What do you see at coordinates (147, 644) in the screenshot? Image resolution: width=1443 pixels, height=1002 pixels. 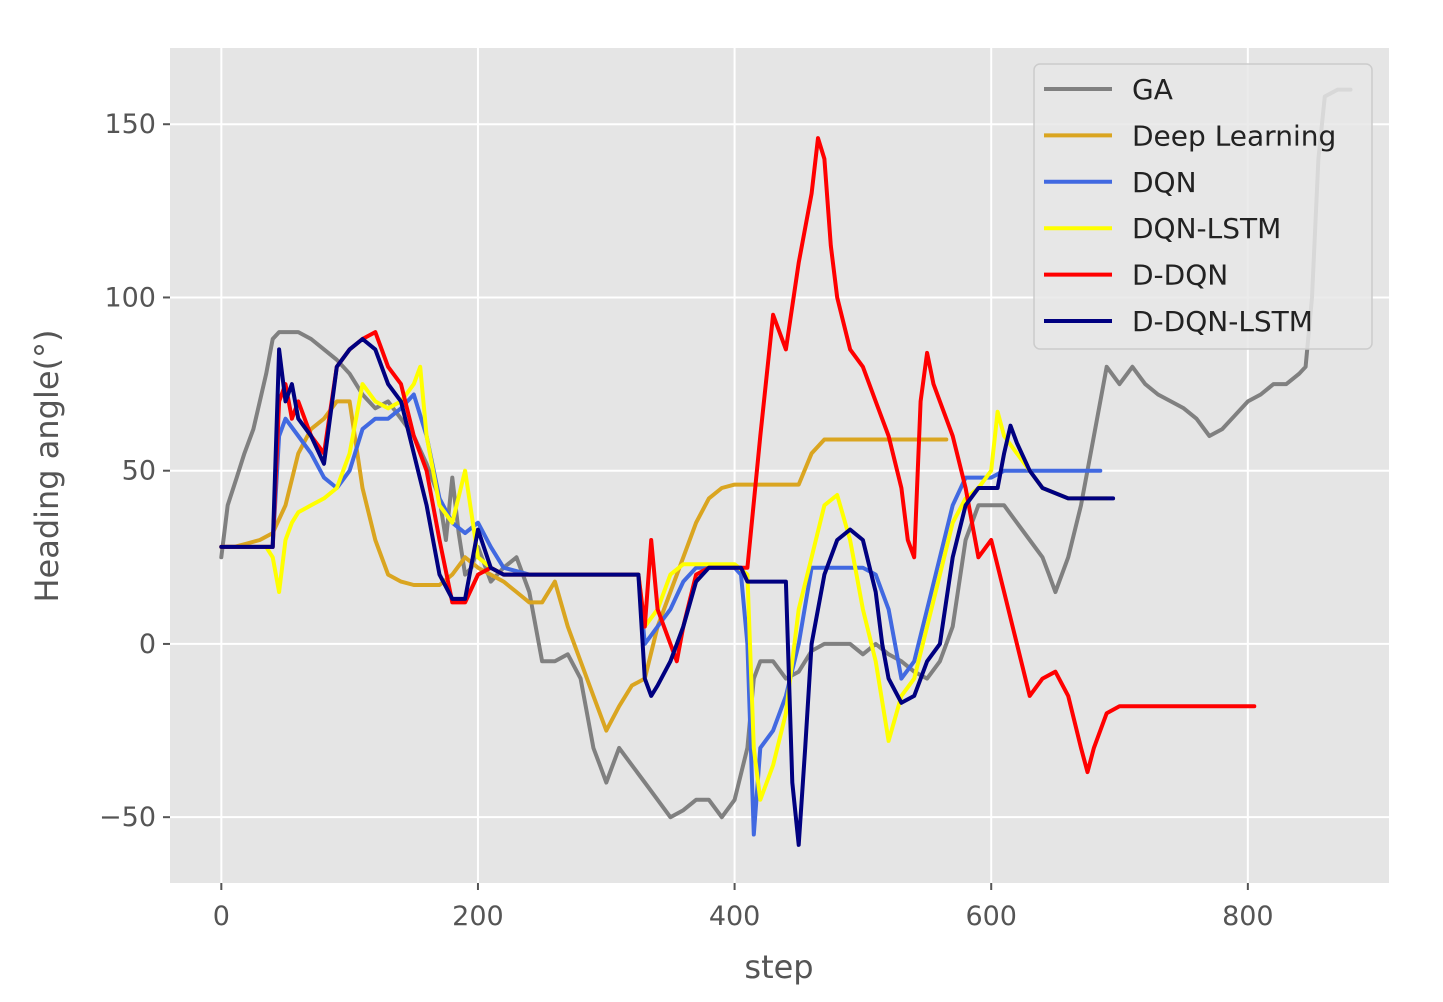 I see `y-tick-label: 0` at bounding box center [147, 644].